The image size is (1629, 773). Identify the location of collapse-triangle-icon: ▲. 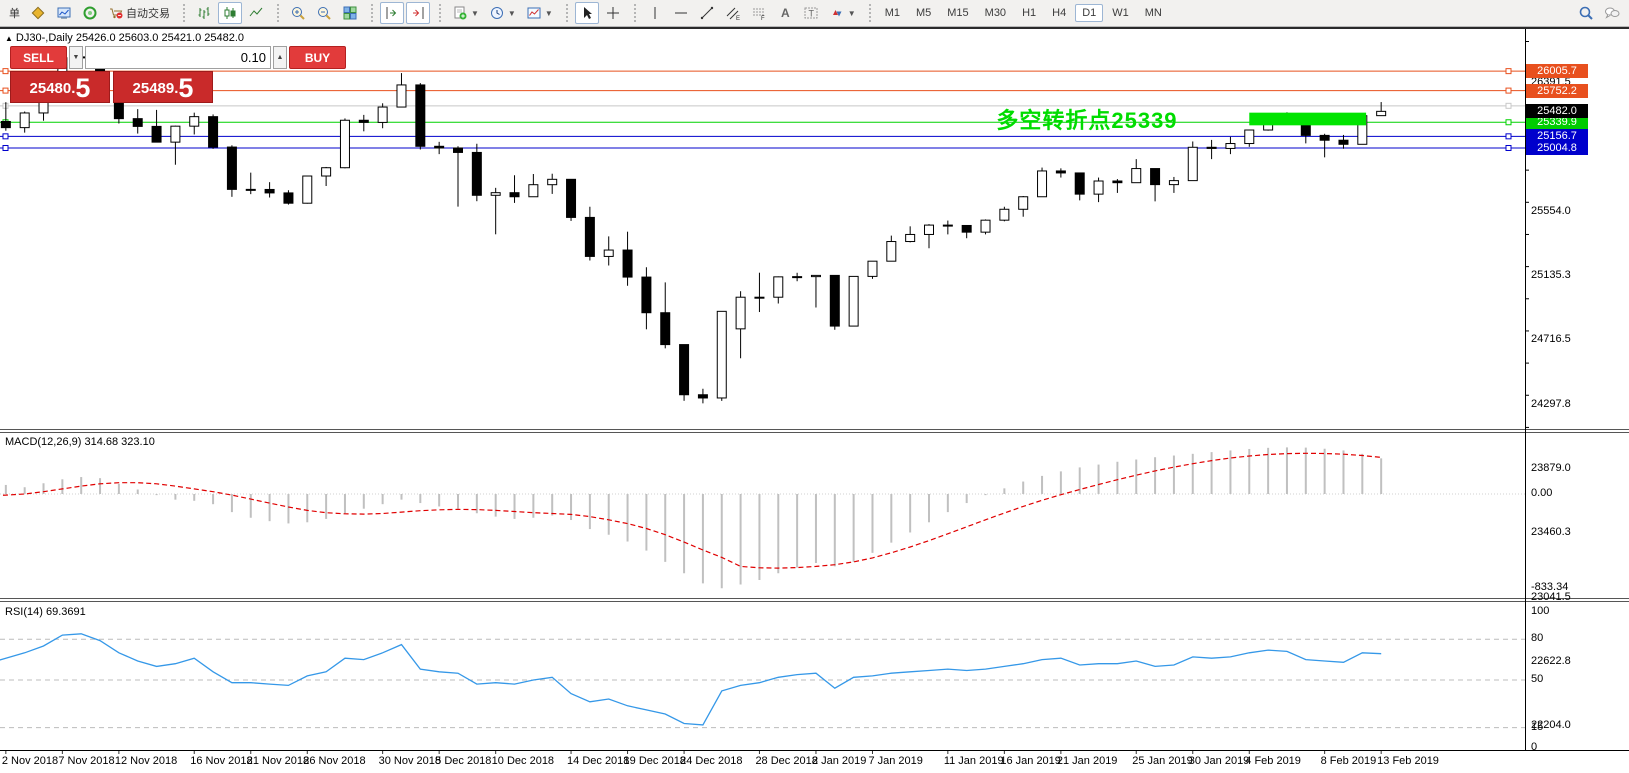
(9, 38).